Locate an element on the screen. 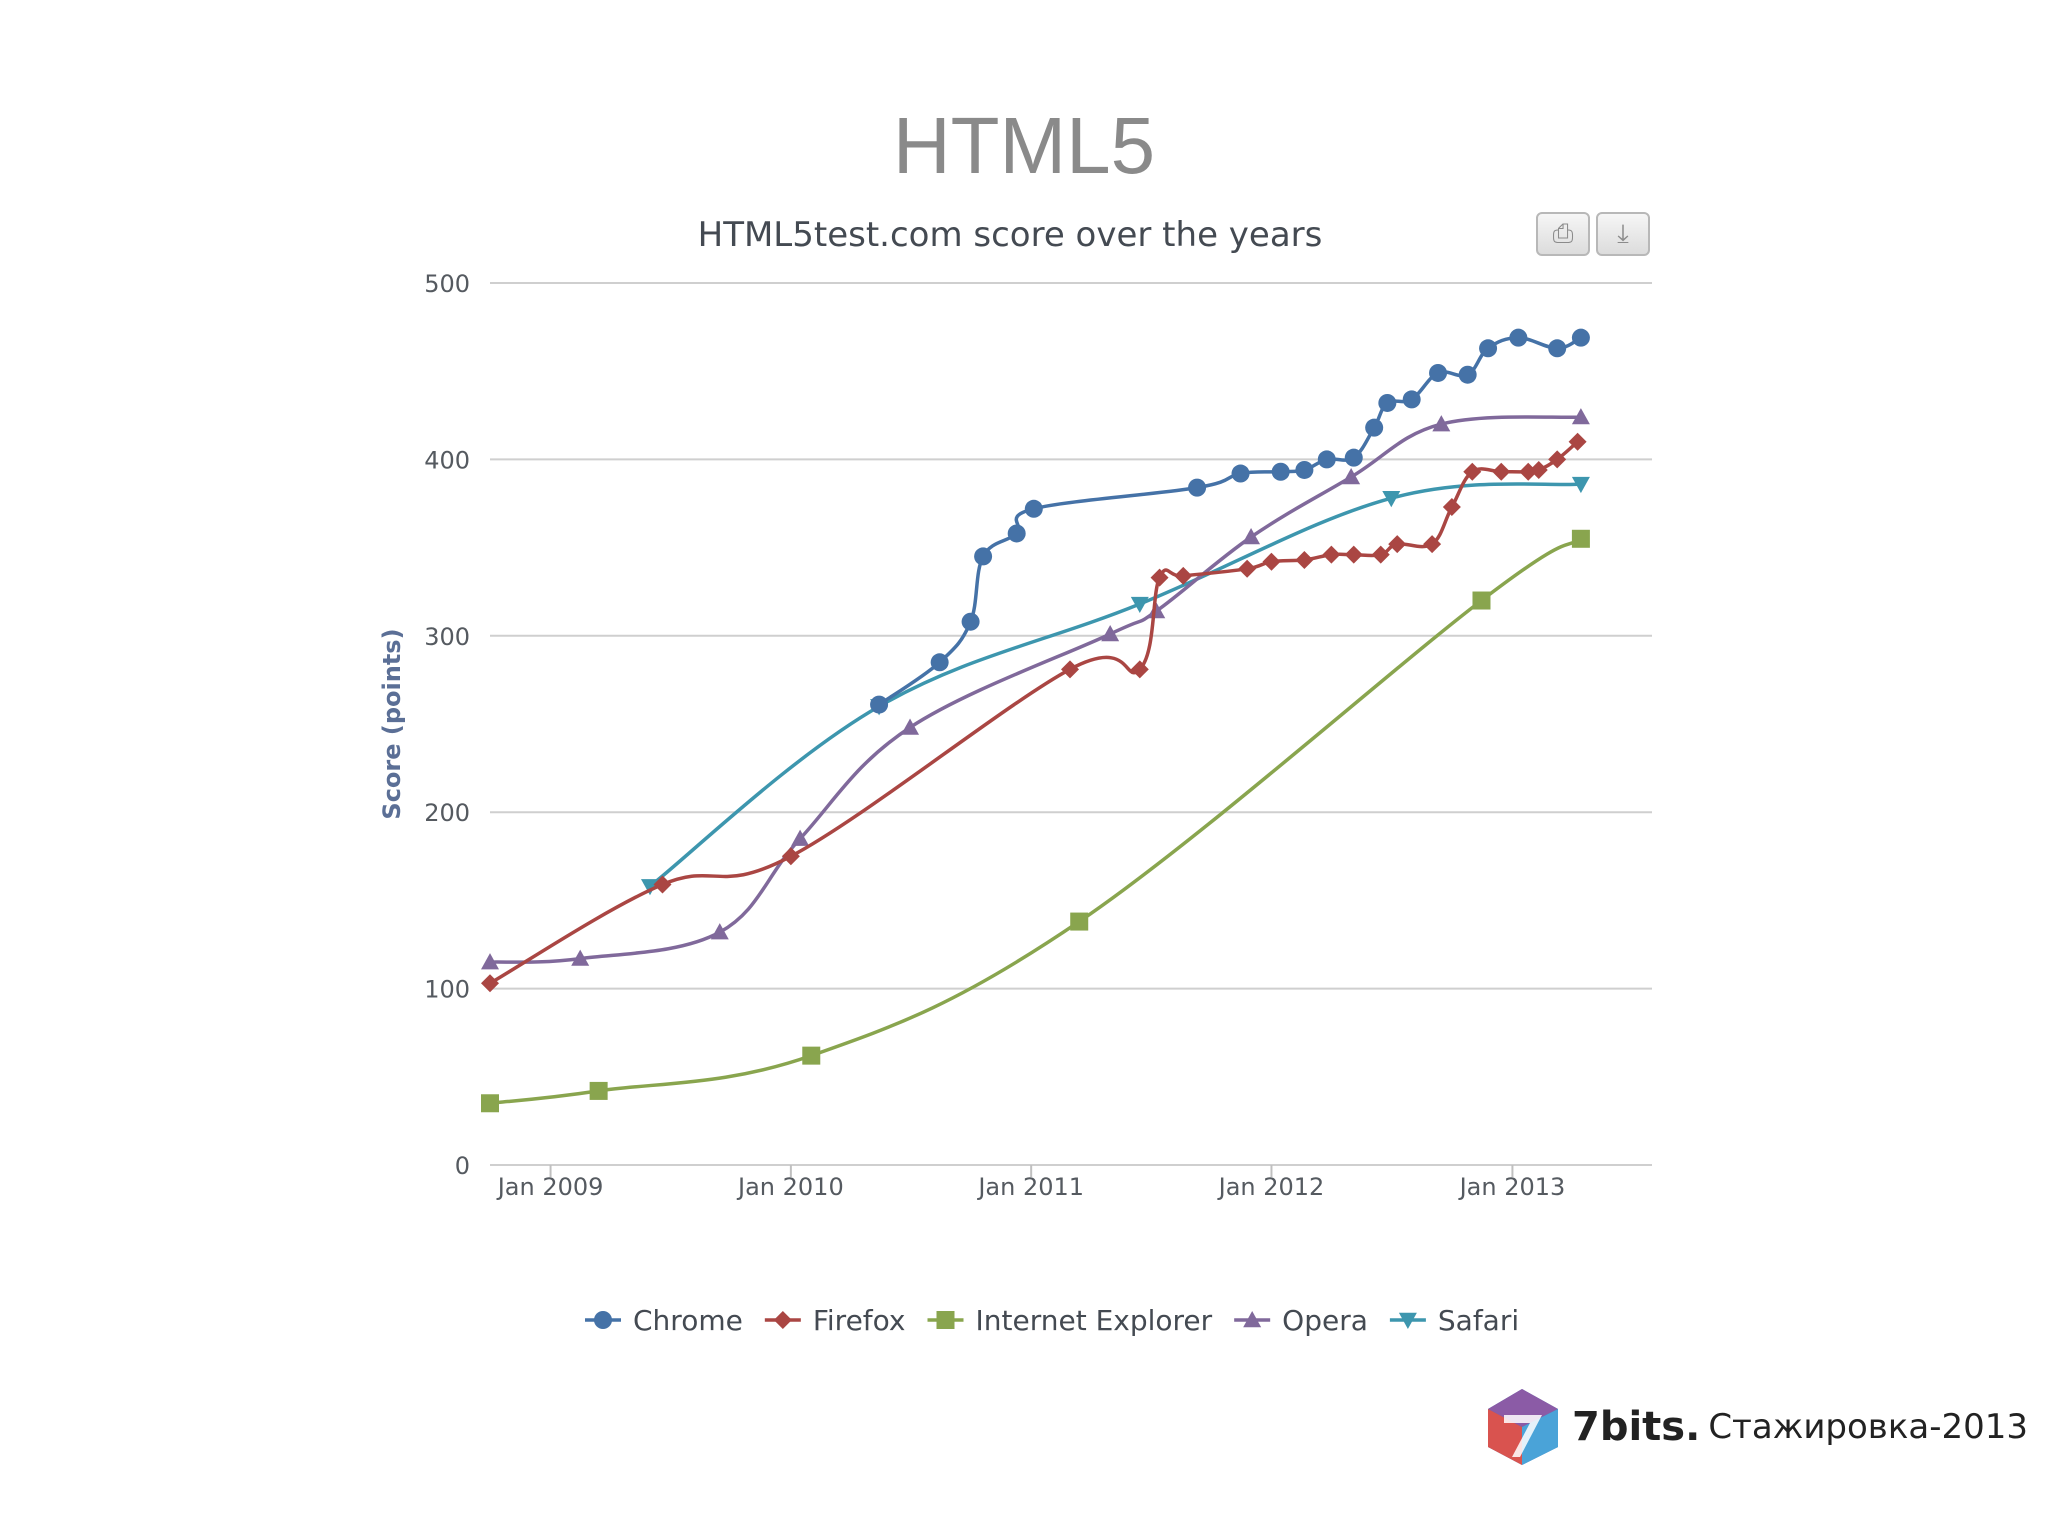  legend-item-safari: Safari is located at coordinates (1454, 1320).